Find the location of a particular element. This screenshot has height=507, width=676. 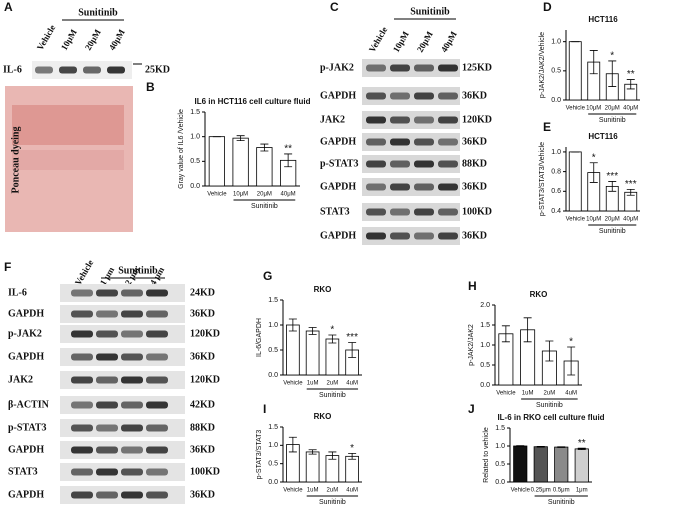

y-axis-label: p-JAK2/JAK2 is located at coordinates (471, 345).